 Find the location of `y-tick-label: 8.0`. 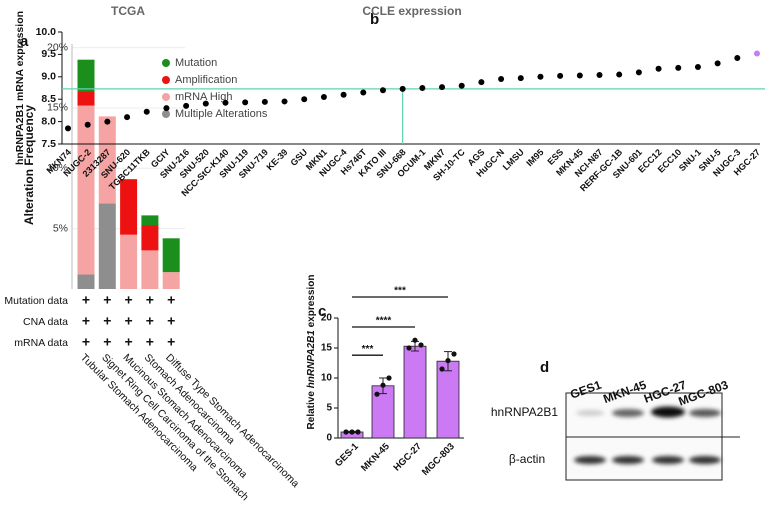

y-tick-label: 8.0 is located at coordinates (48, 121).